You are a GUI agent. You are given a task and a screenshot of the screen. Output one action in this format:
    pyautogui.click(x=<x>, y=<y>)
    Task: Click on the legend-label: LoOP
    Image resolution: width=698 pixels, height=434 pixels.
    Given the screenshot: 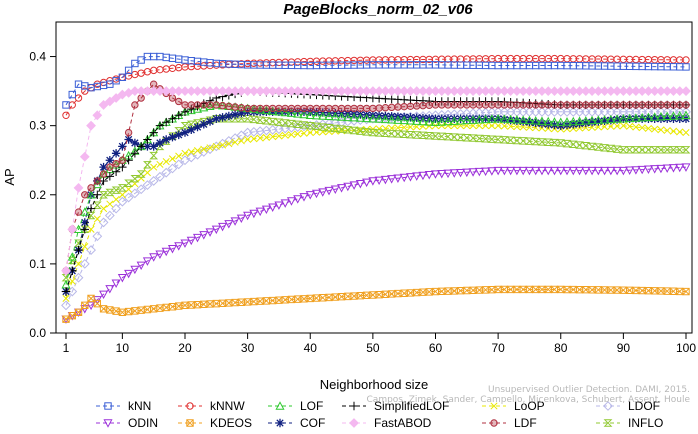 What is the action you would take?
    pyautogui.click(x=529, y=406)
    